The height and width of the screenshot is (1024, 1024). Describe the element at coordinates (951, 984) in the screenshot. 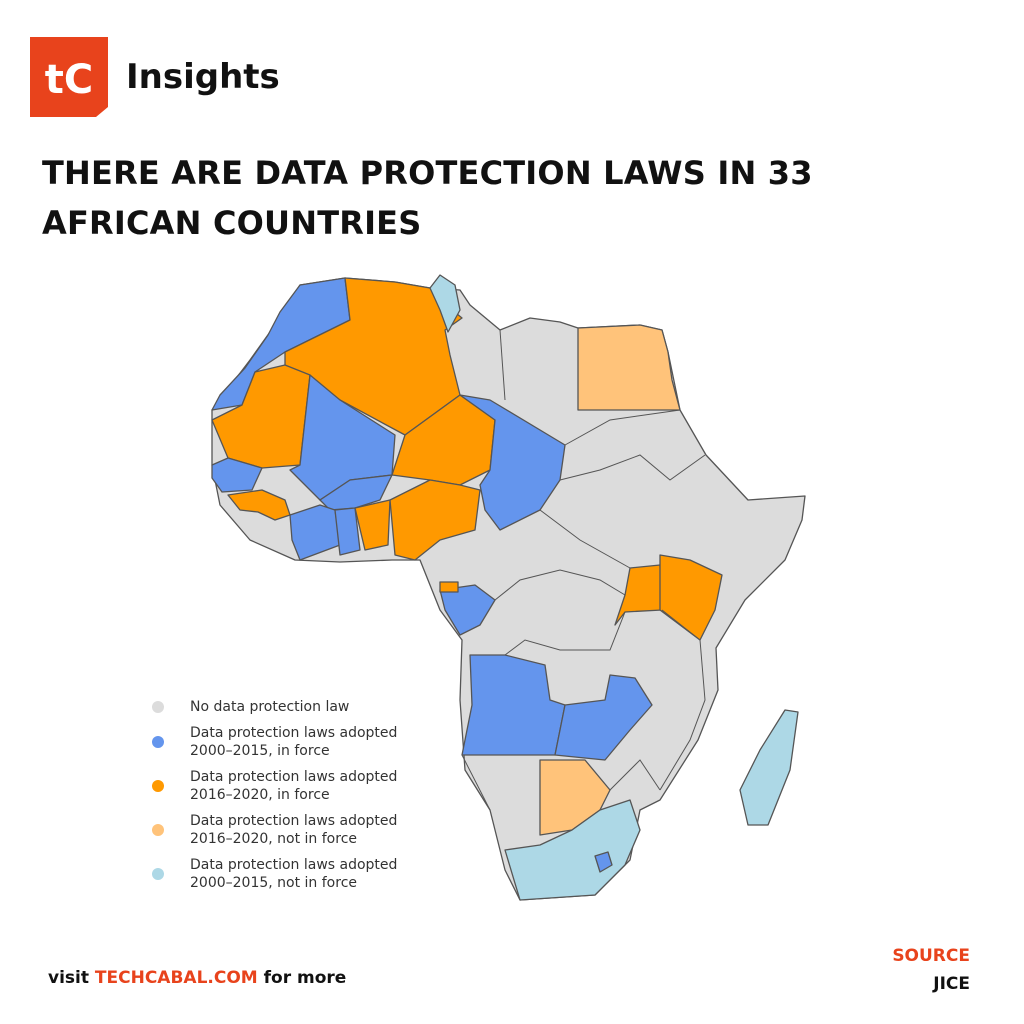

I see `source-value: JICE` at that location.